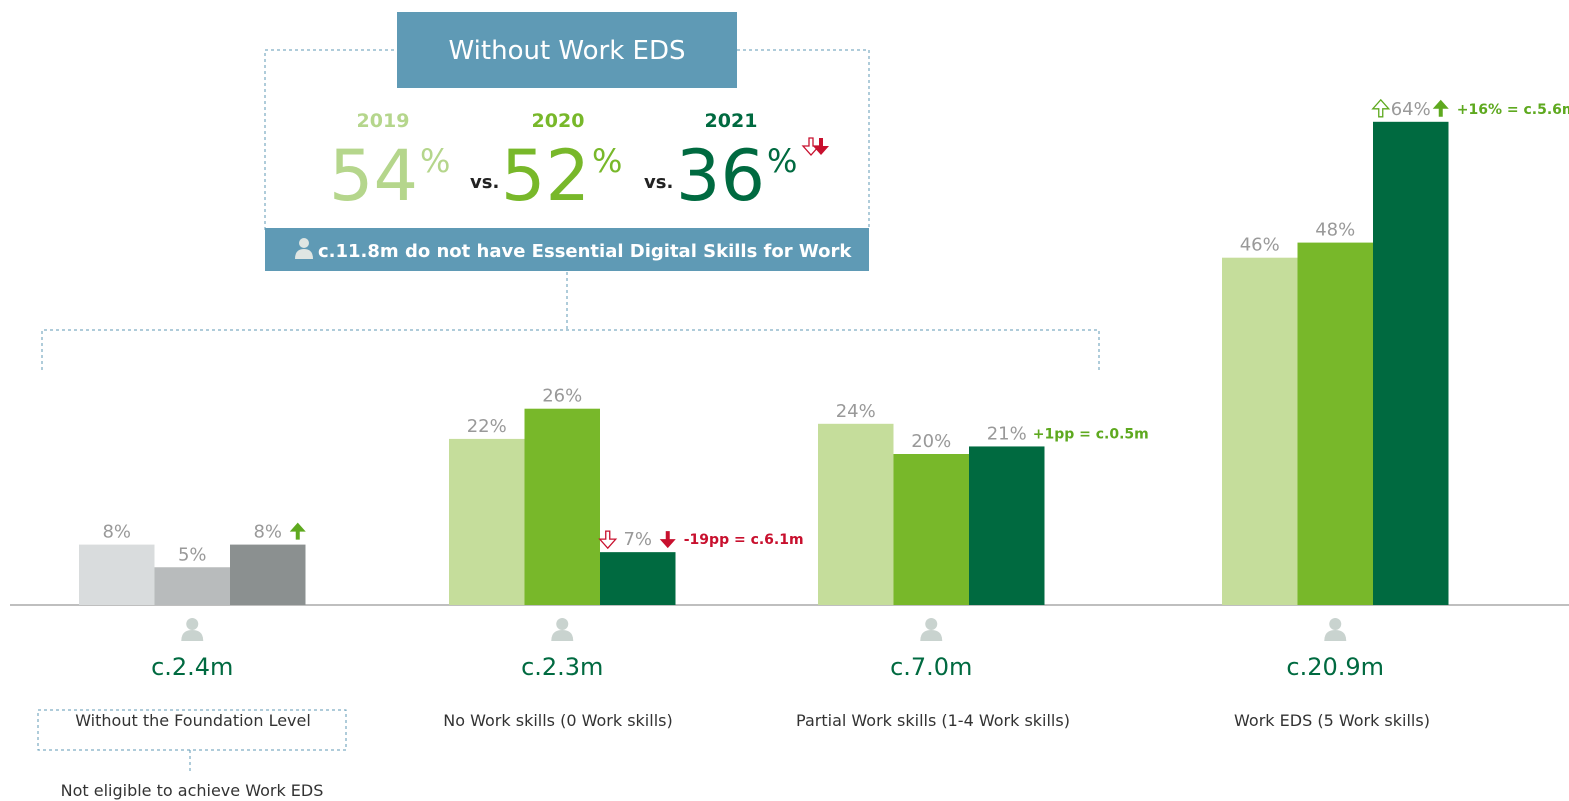 This screenshot has height=801, width=1569. I want to click on note: -19pp = c.6.1m, so click(744, 540).